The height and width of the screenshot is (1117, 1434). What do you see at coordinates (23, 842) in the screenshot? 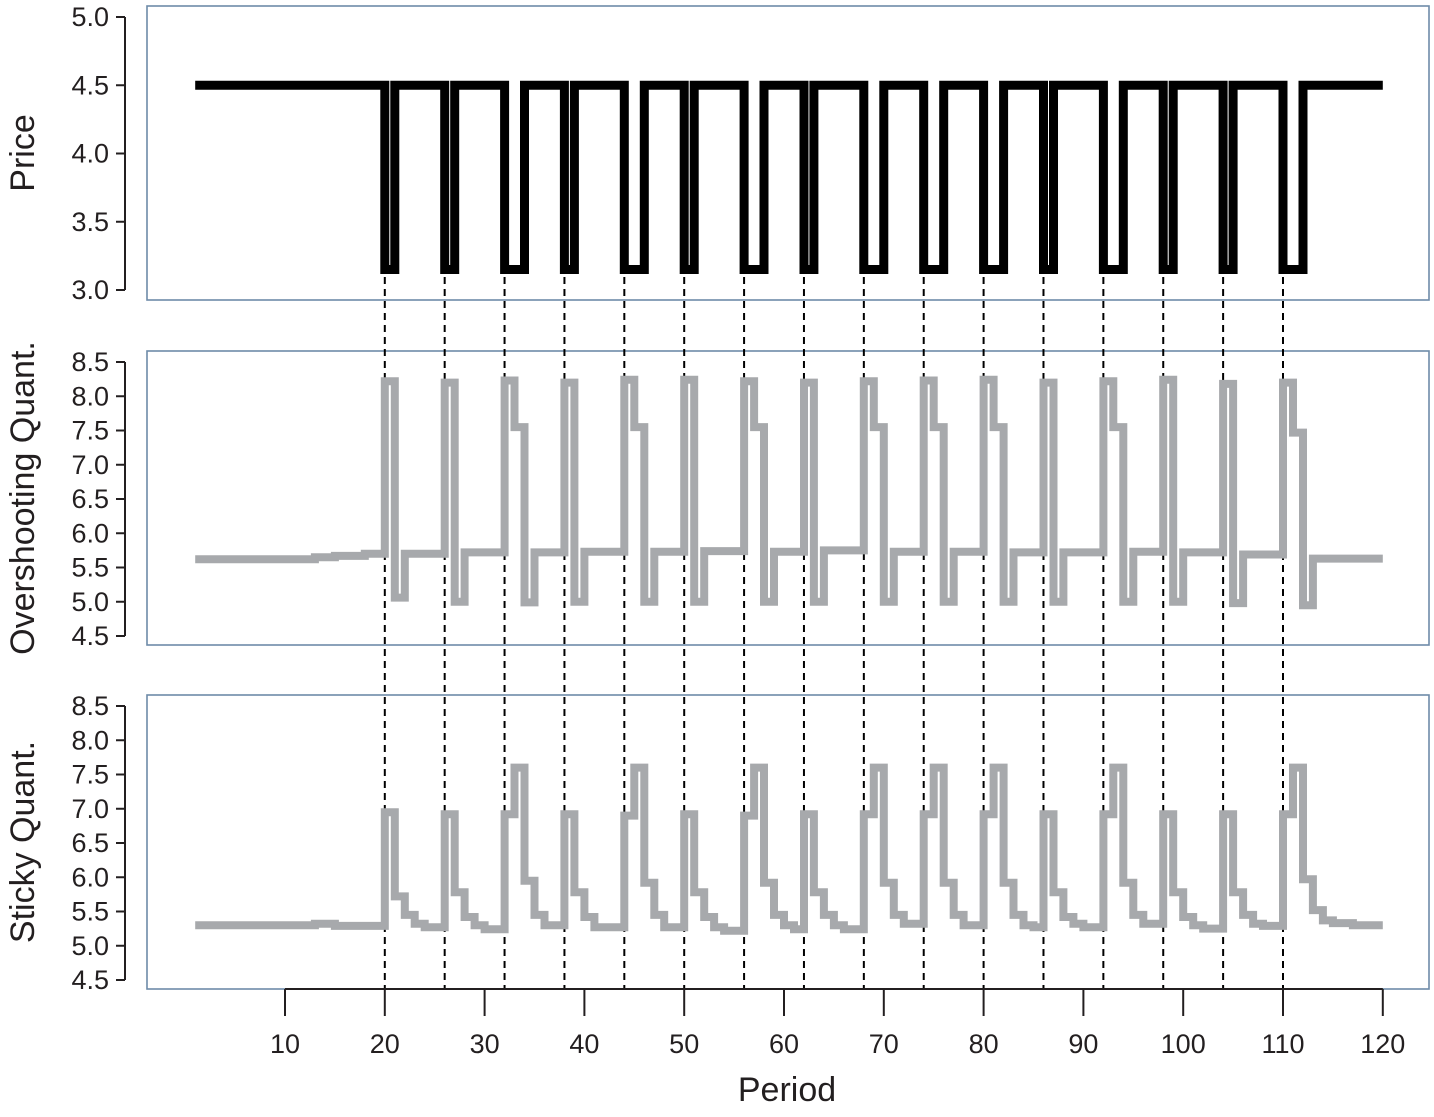
I see `y-axis-title-sticky: Sticky Quant.` at bounding box center [23, 842].